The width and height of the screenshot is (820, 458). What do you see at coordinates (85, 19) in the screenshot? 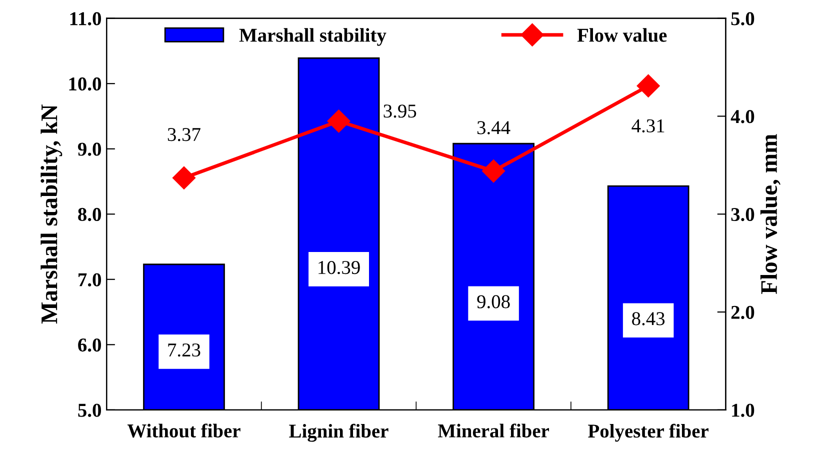
I see `y-tick-label: 11.0` at bounding box center [85, 19].